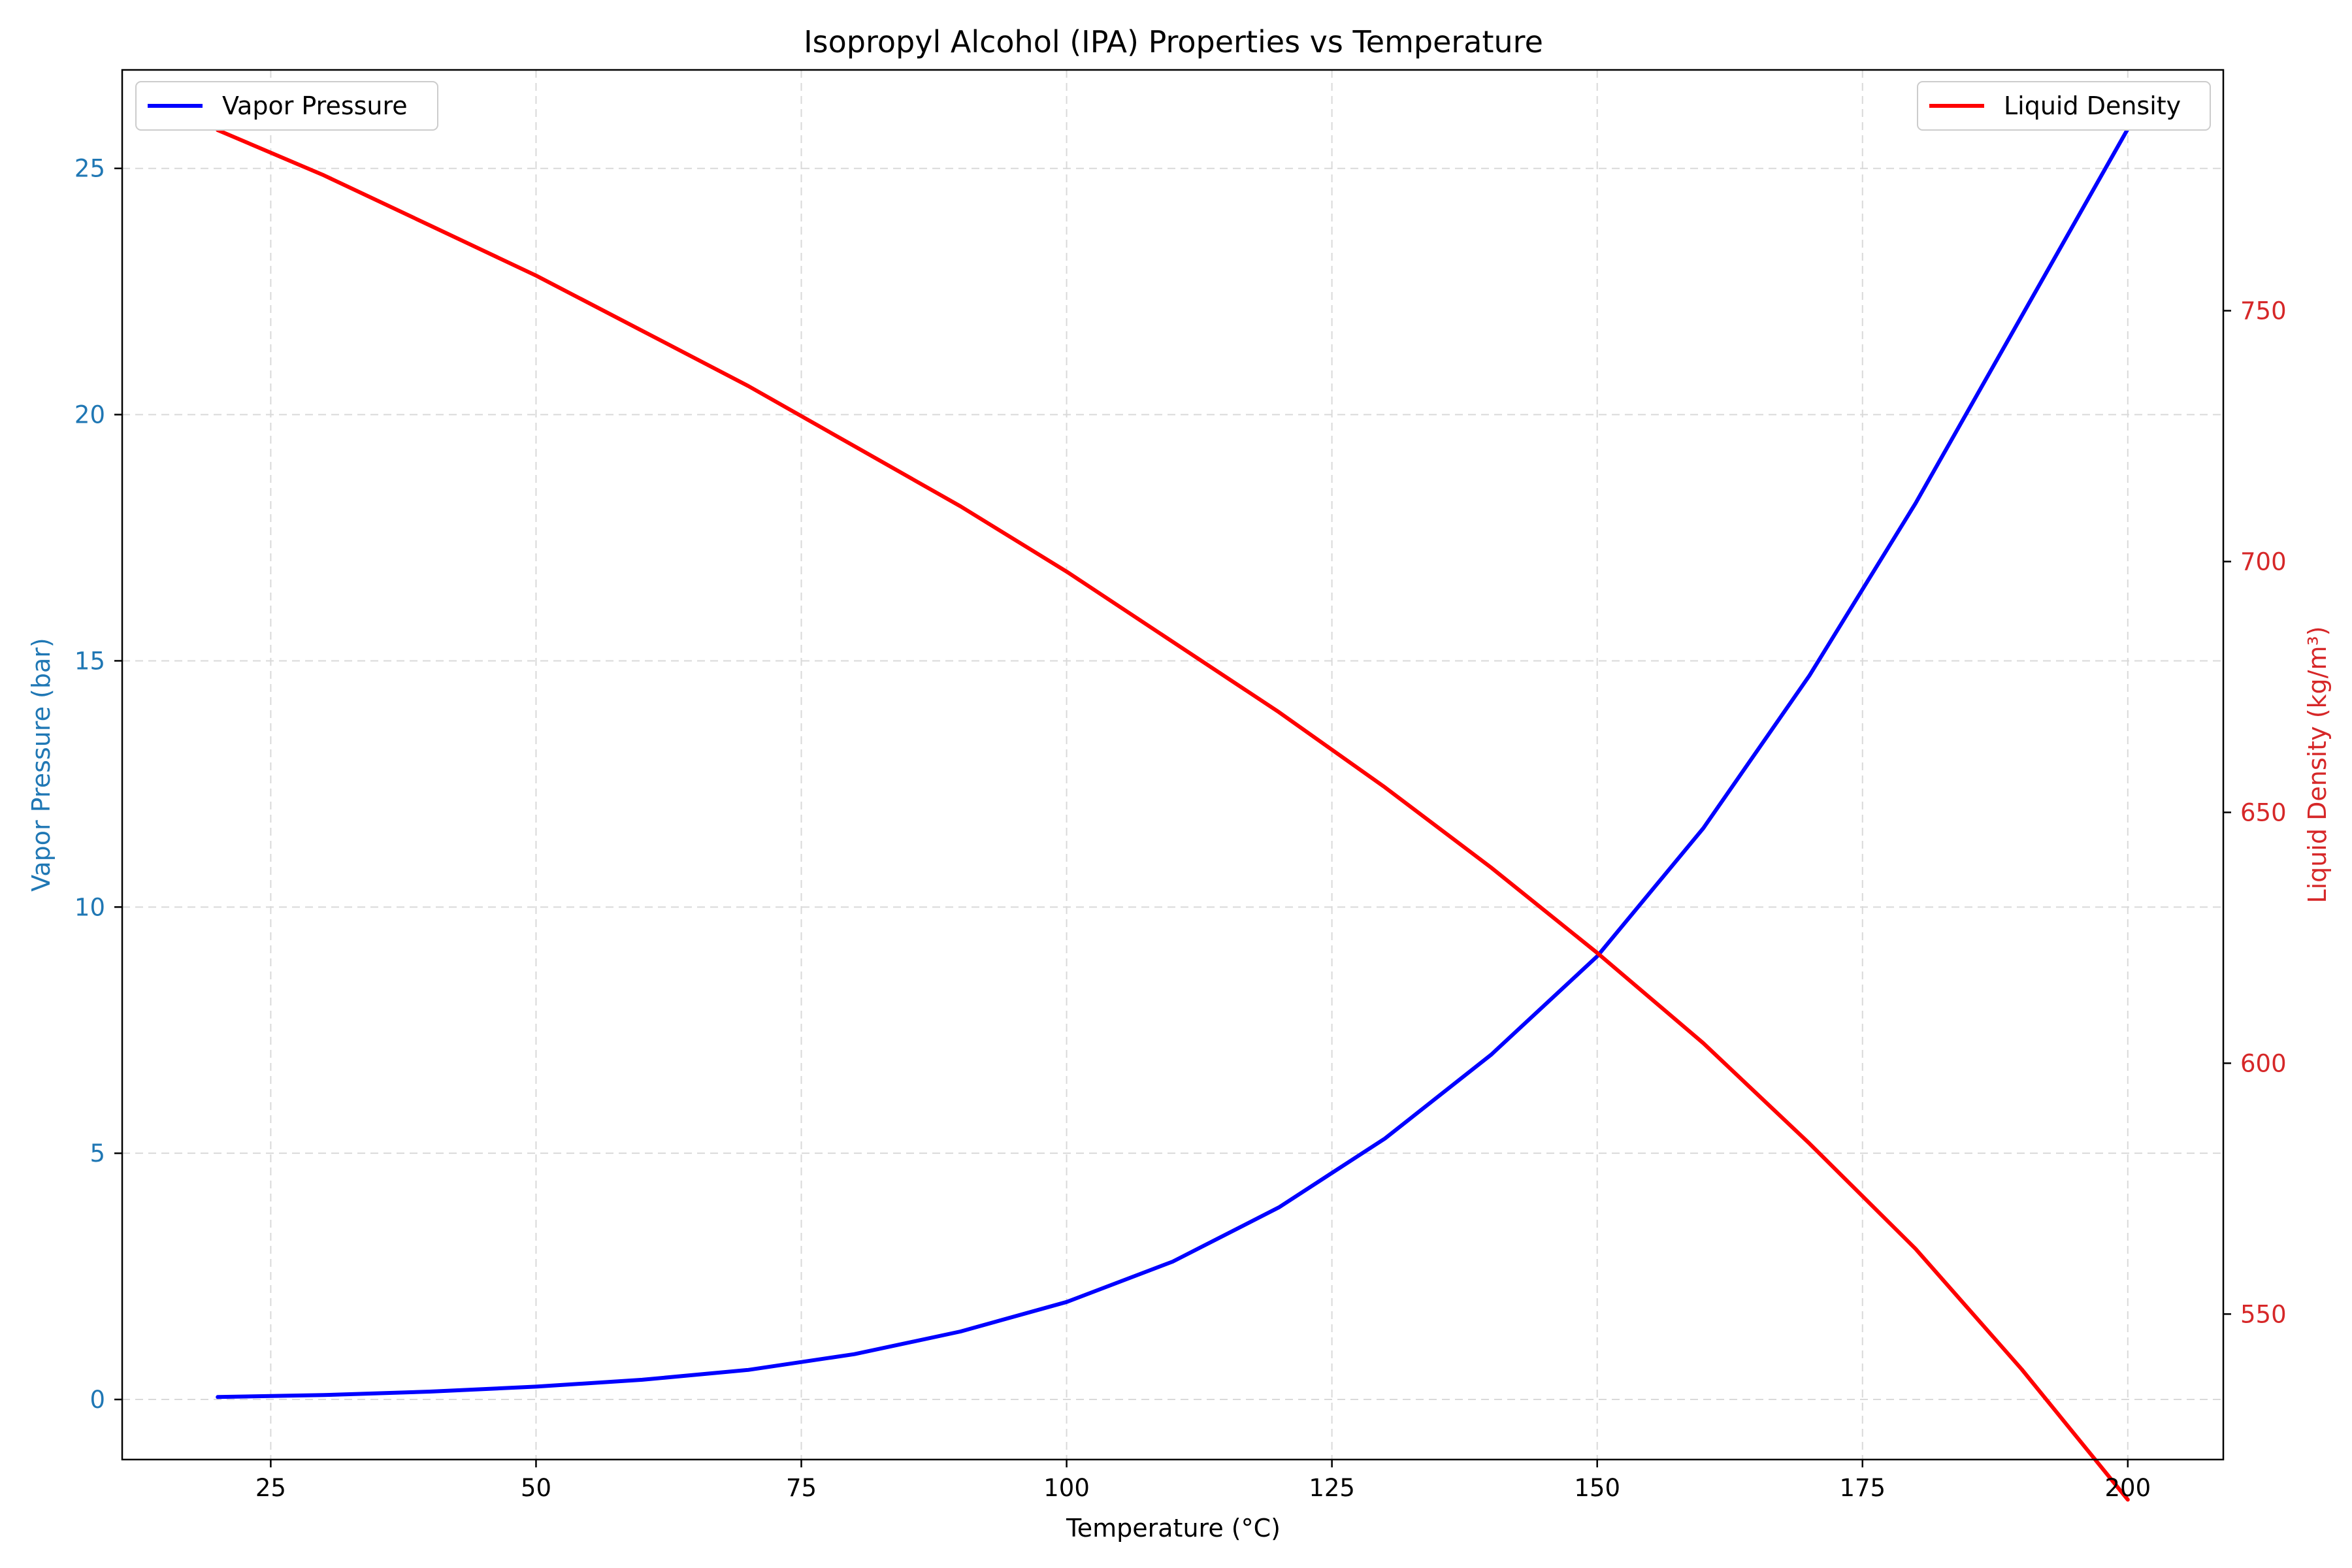  What do you see at coordinates (41, 764) in the screenshot?
I see `y-axis-label: Vapor Pressure (bar)` at bounding box center [41, 764].